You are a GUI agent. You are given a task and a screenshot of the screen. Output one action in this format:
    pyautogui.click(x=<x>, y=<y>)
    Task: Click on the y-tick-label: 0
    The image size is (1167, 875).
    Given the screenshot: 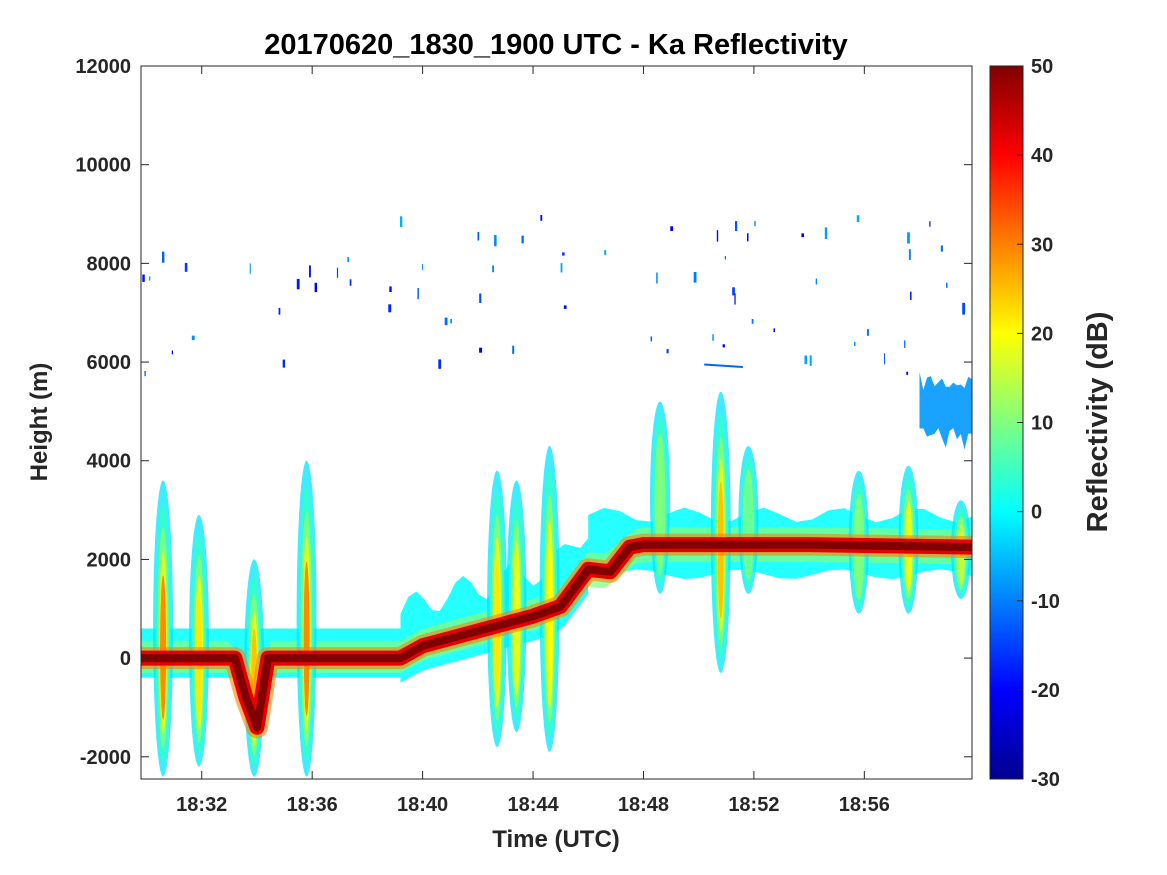 What is the action you would take?
    pyautogui.click(x=125, y=659)
    